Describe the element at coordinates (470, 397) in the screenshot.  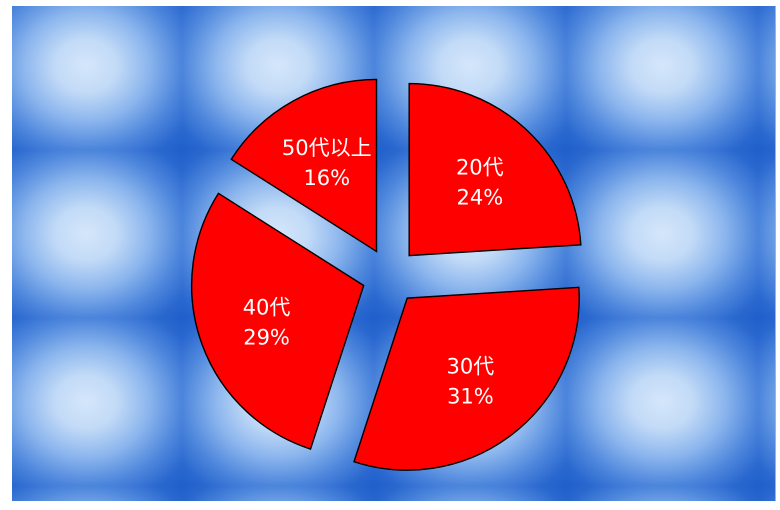
I see `slice-percent-label: 31%` at that location.